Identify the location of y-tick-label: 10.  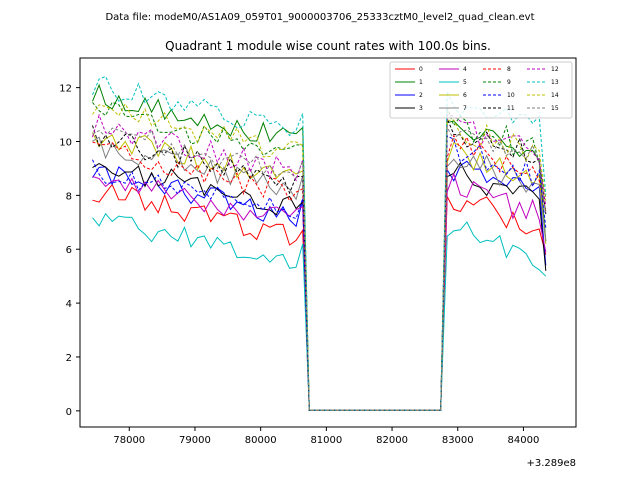
(65, 142).